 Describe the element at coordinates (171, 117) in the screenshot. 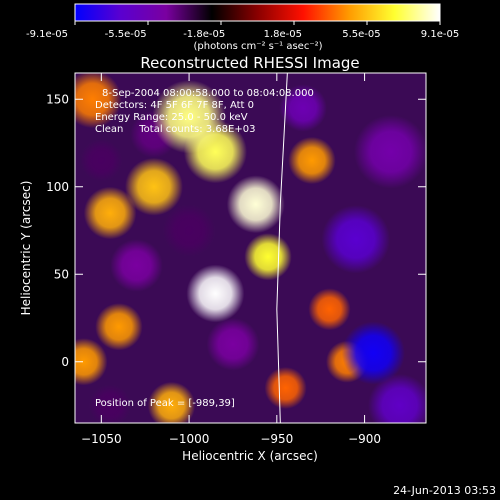

I see `annotation-energy: Energy Range: 25.0 - 50.0 keV` at that location.